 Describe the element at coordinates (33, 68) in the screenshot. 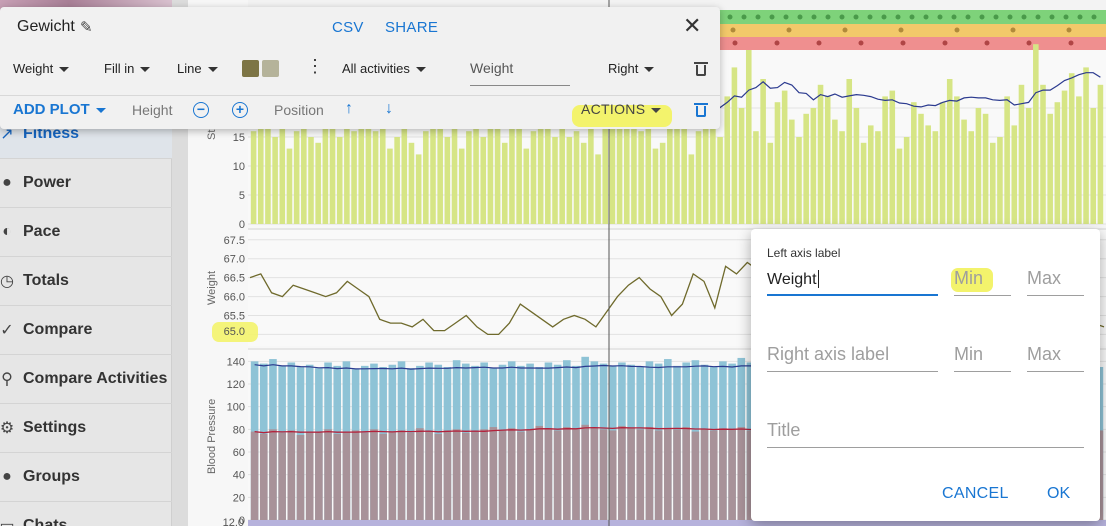

I see `field-select-value: Weight` at that location.